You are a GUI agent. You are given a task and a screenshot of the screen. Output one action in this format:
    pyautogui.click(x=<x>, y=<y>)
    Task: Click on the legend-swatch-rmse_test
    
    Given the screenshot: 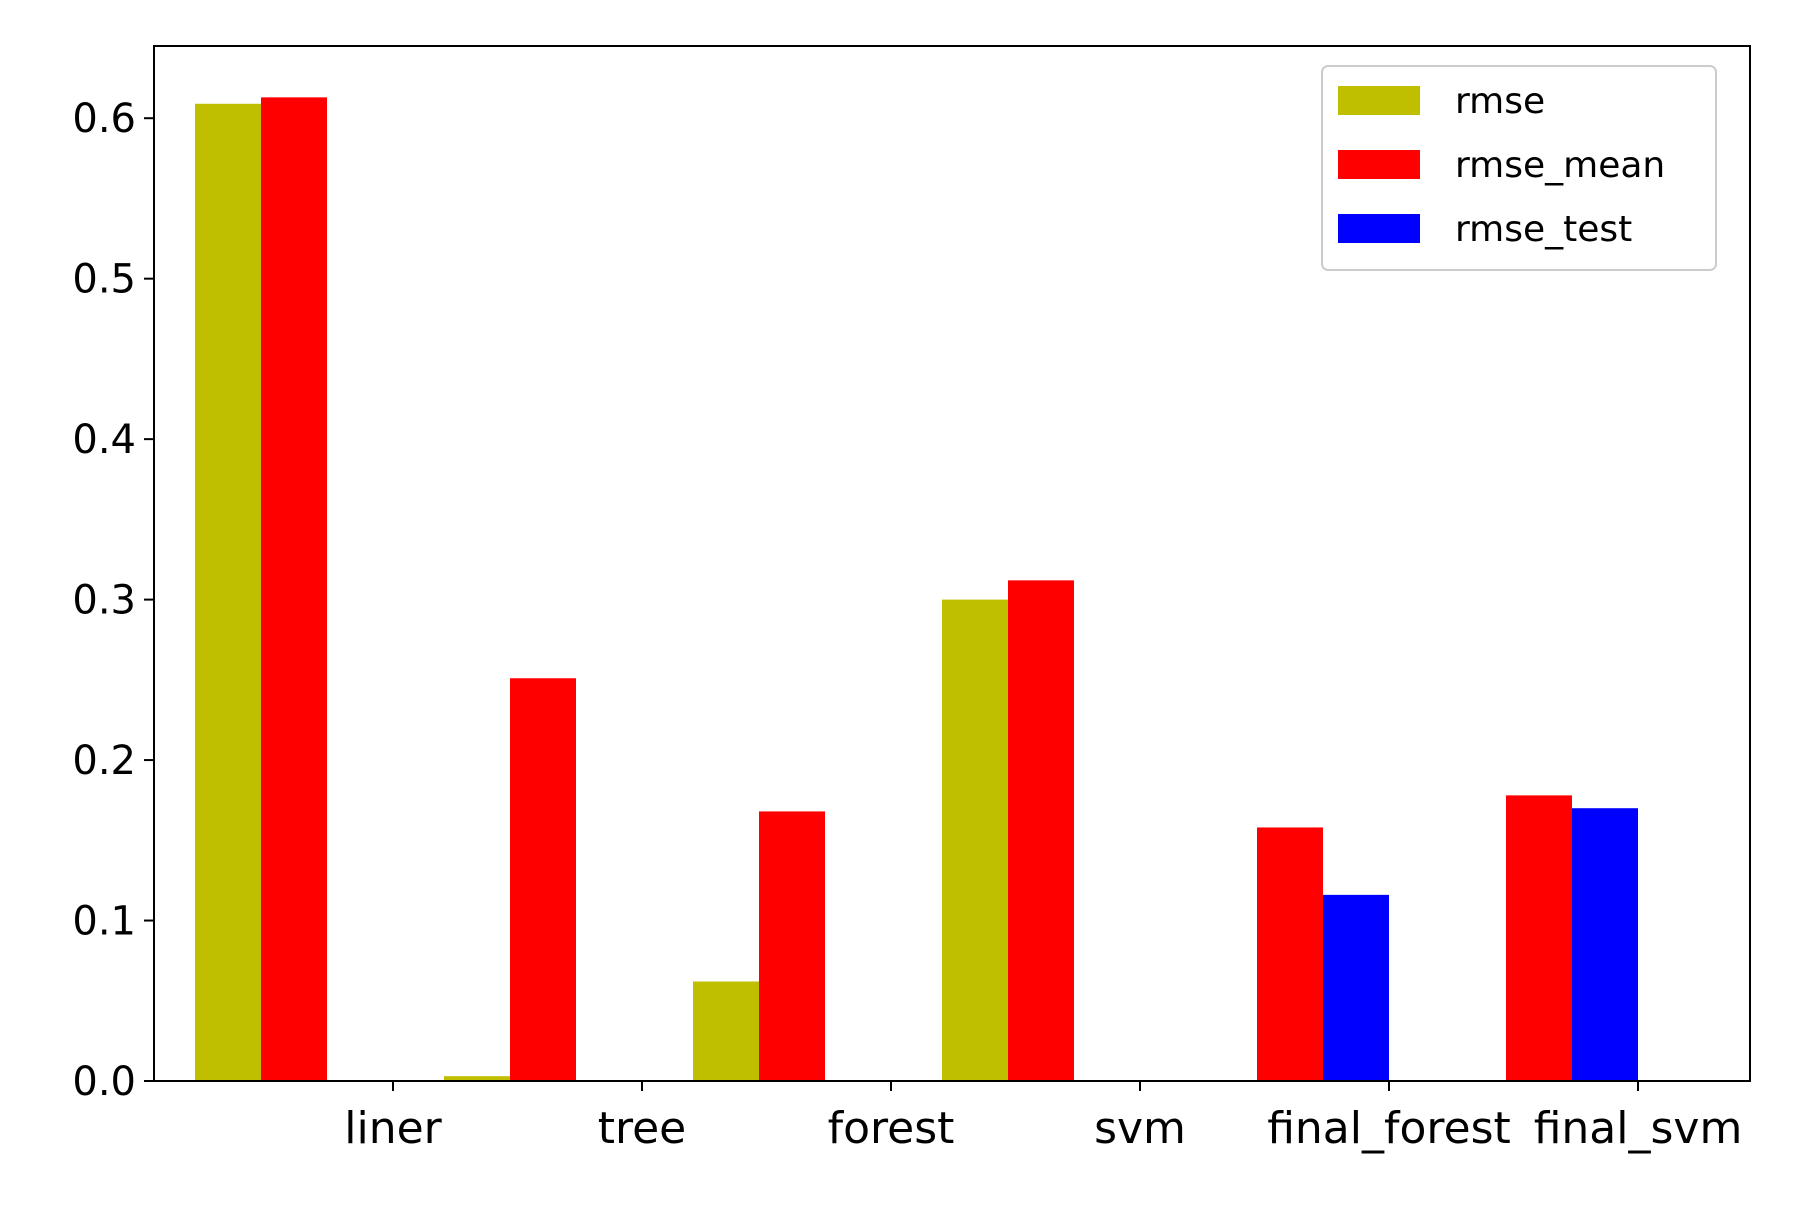 What is the action you would take?
    pyautogui.click(x=1379, y=228)
    